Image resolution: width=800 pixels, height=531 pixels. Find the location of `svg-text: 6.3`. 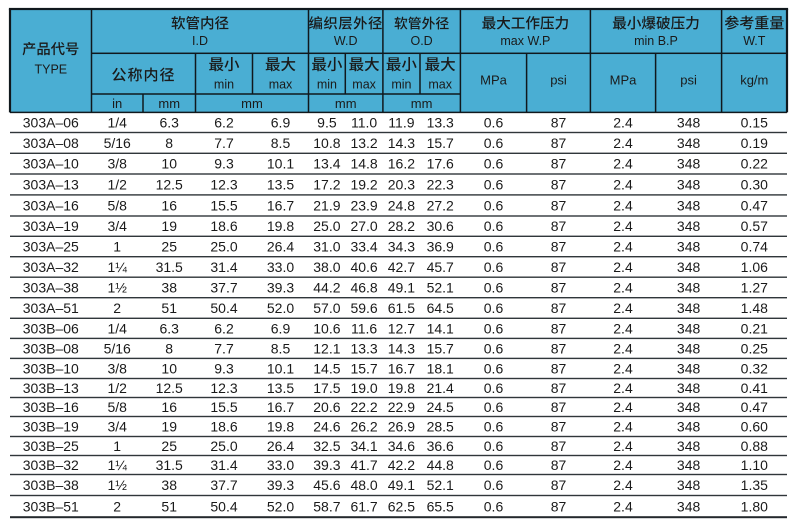

svg-text: 6.3 is located at coordinates (169, 328).